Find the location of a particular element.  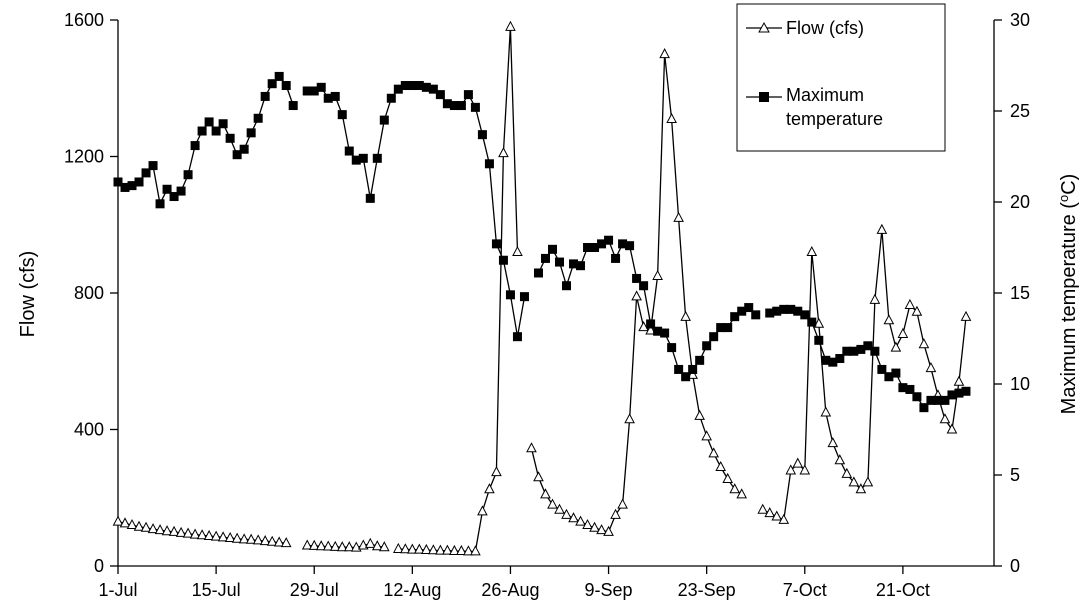

x-tick-label: 12-Aug is located at coordinates (412, 590).